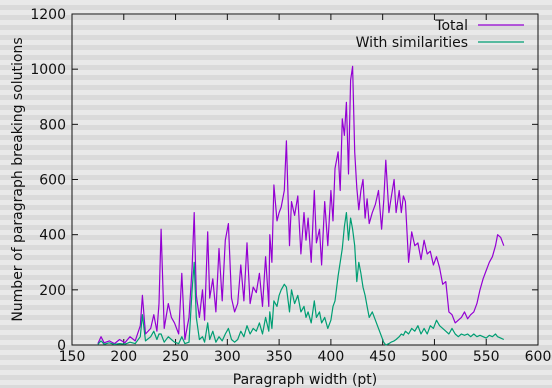 The width and height of the screenshot is (552, 388). What do you see at coordinates (72, 357) in the screenshot?
I see `x-tick-label: 150` at bounding box center [72, 357].